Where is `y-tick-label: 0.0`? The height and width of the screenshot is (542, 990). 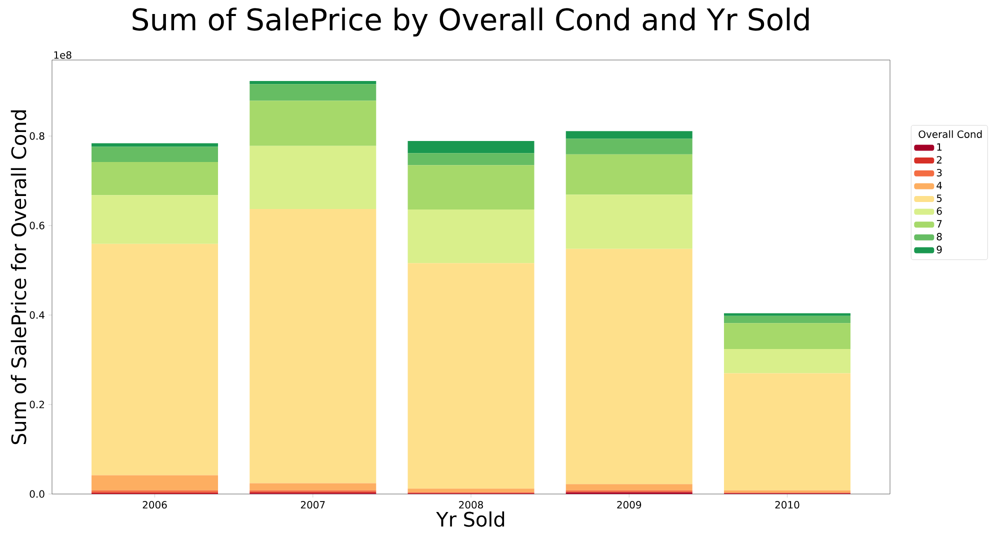 y-tick-label: 0.0 is located at coordinates (37, 494).